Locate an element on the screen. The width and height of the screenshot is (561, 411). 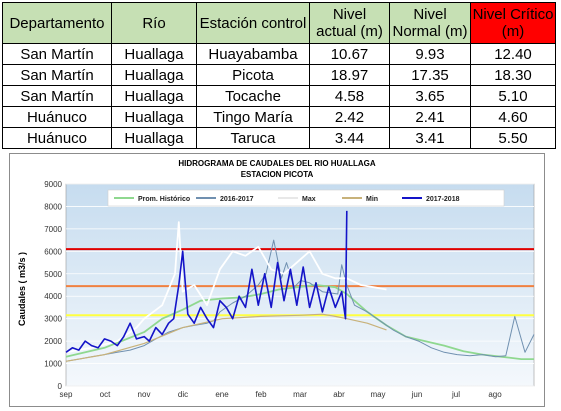
cell-nivel-normal: 3.65 is located at coordinates (430, 96).